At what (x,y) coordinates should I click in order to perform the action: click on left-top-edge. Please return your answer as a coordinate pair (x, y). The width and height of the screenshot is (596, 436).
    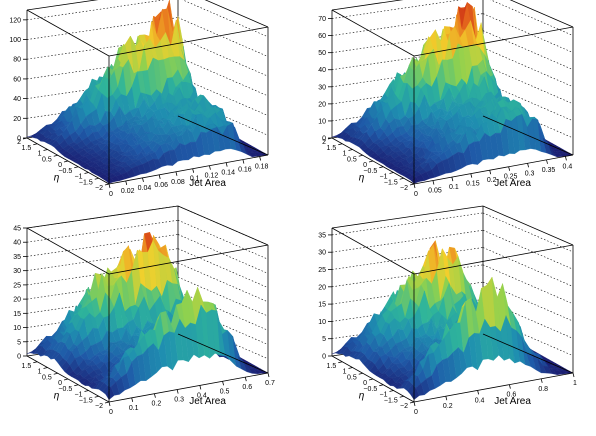
    Looking at the image, I should click on (373, 33).